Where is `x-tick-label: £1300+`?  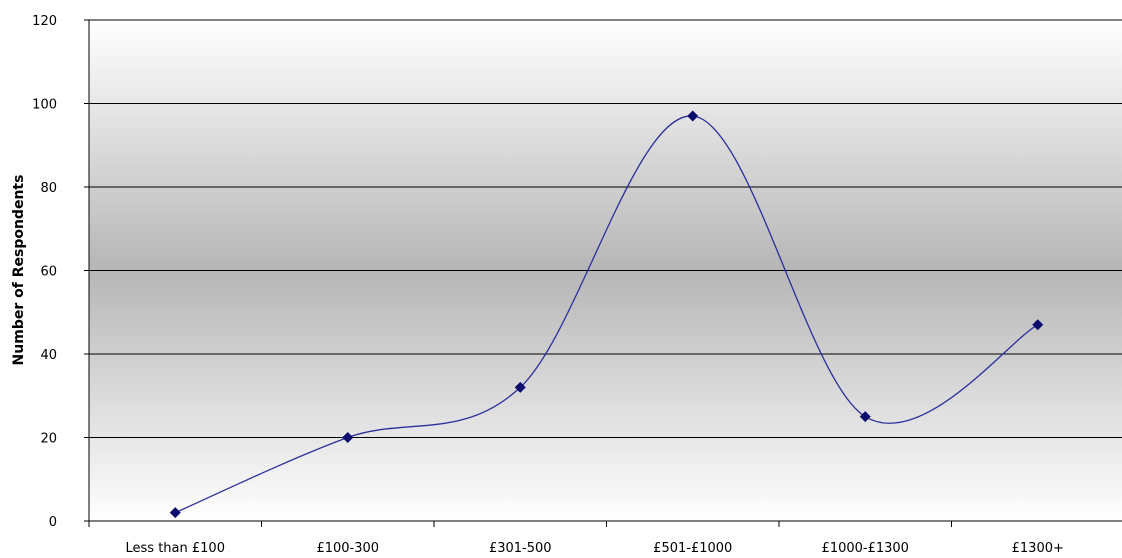
x-tick-label: £1300+ is located at coordinates (1038, 548).